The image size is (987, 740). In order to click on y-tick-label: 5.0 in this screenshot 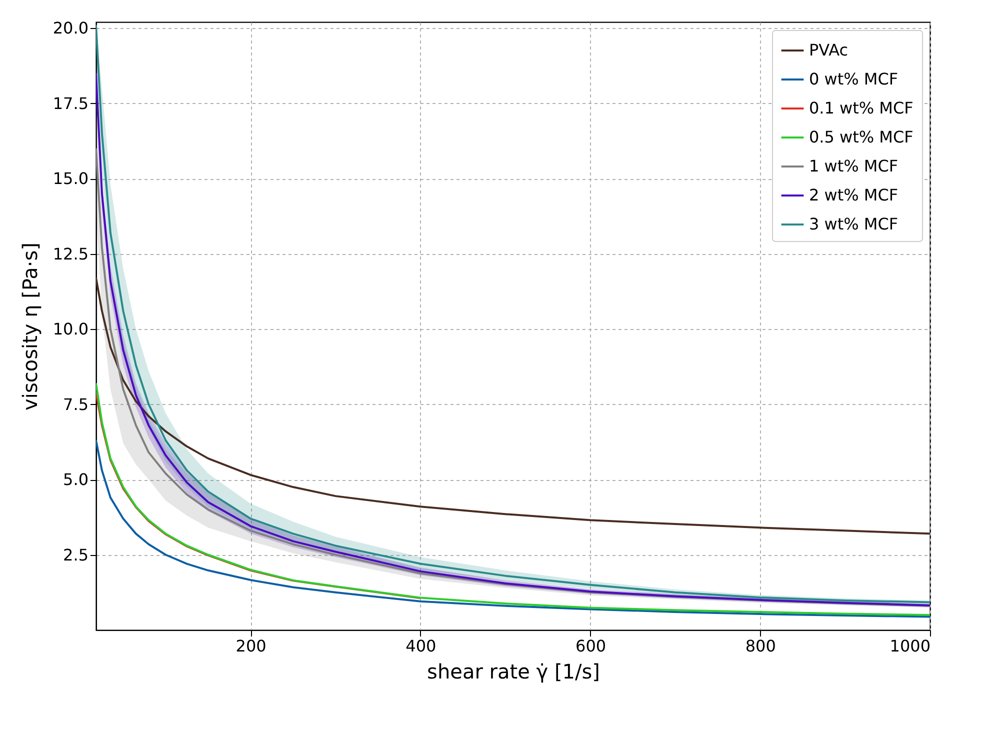, I will do `click(75, 480)`.